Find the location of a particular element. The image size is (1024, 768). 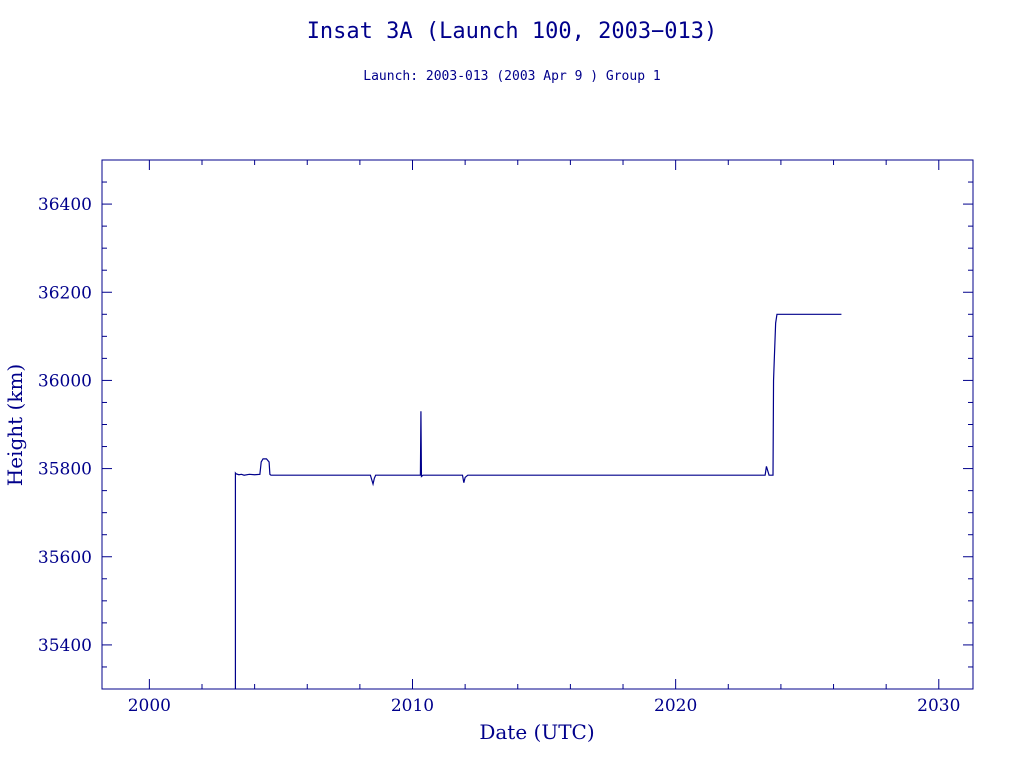

y-tick-label: 35800 is located at coordinates (65, 470).